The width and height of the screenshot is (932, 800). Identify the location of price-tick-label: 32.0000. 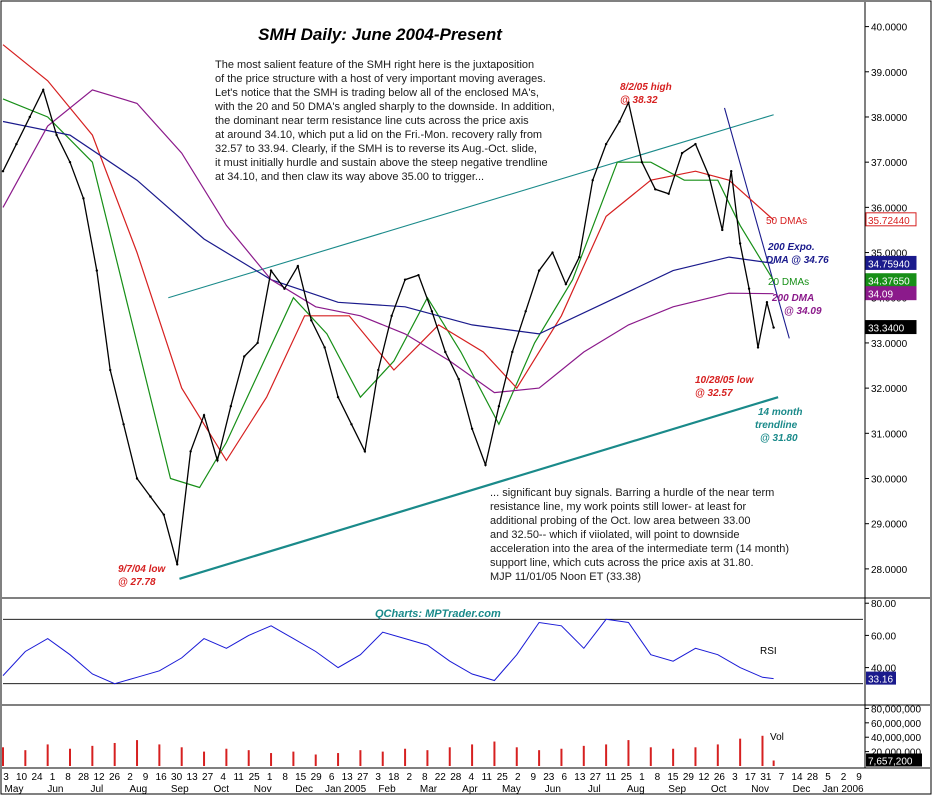
(889, 389).